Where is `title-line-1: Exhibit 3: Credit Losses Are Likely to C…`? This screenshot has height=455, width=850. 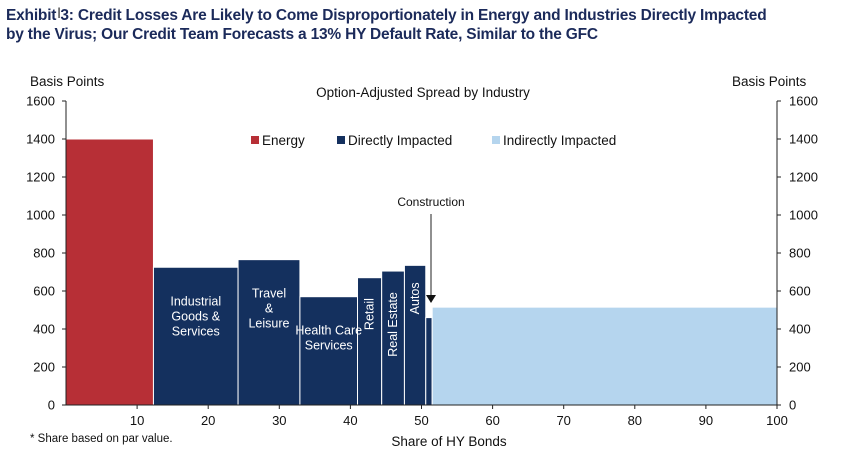
title-line-1: Exhibit 3: Credit Losses Are Likely to C… is located at coordinates (386, 15).